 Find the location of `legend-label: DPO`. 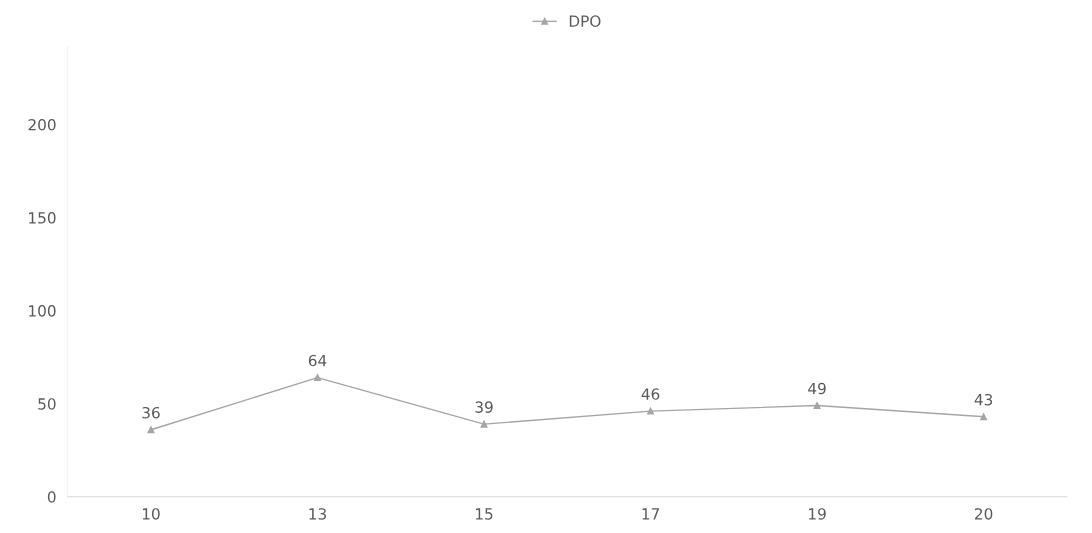

legend-label: DPO is located at coordinates (585, 21).